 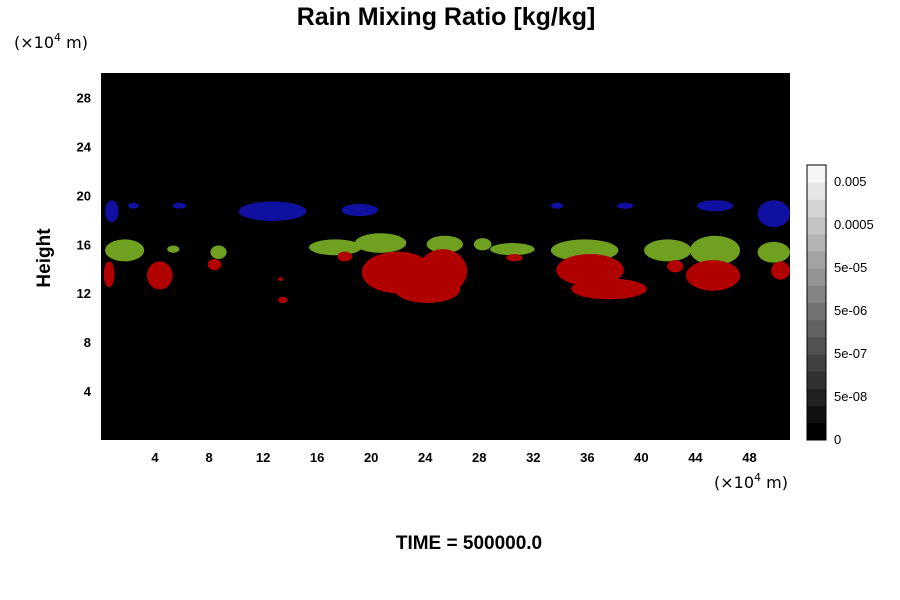 What do you see at coordinates (84, 146) in the screenshot?
I see `y-tick-label: 24` at bounding box center [84, 146].